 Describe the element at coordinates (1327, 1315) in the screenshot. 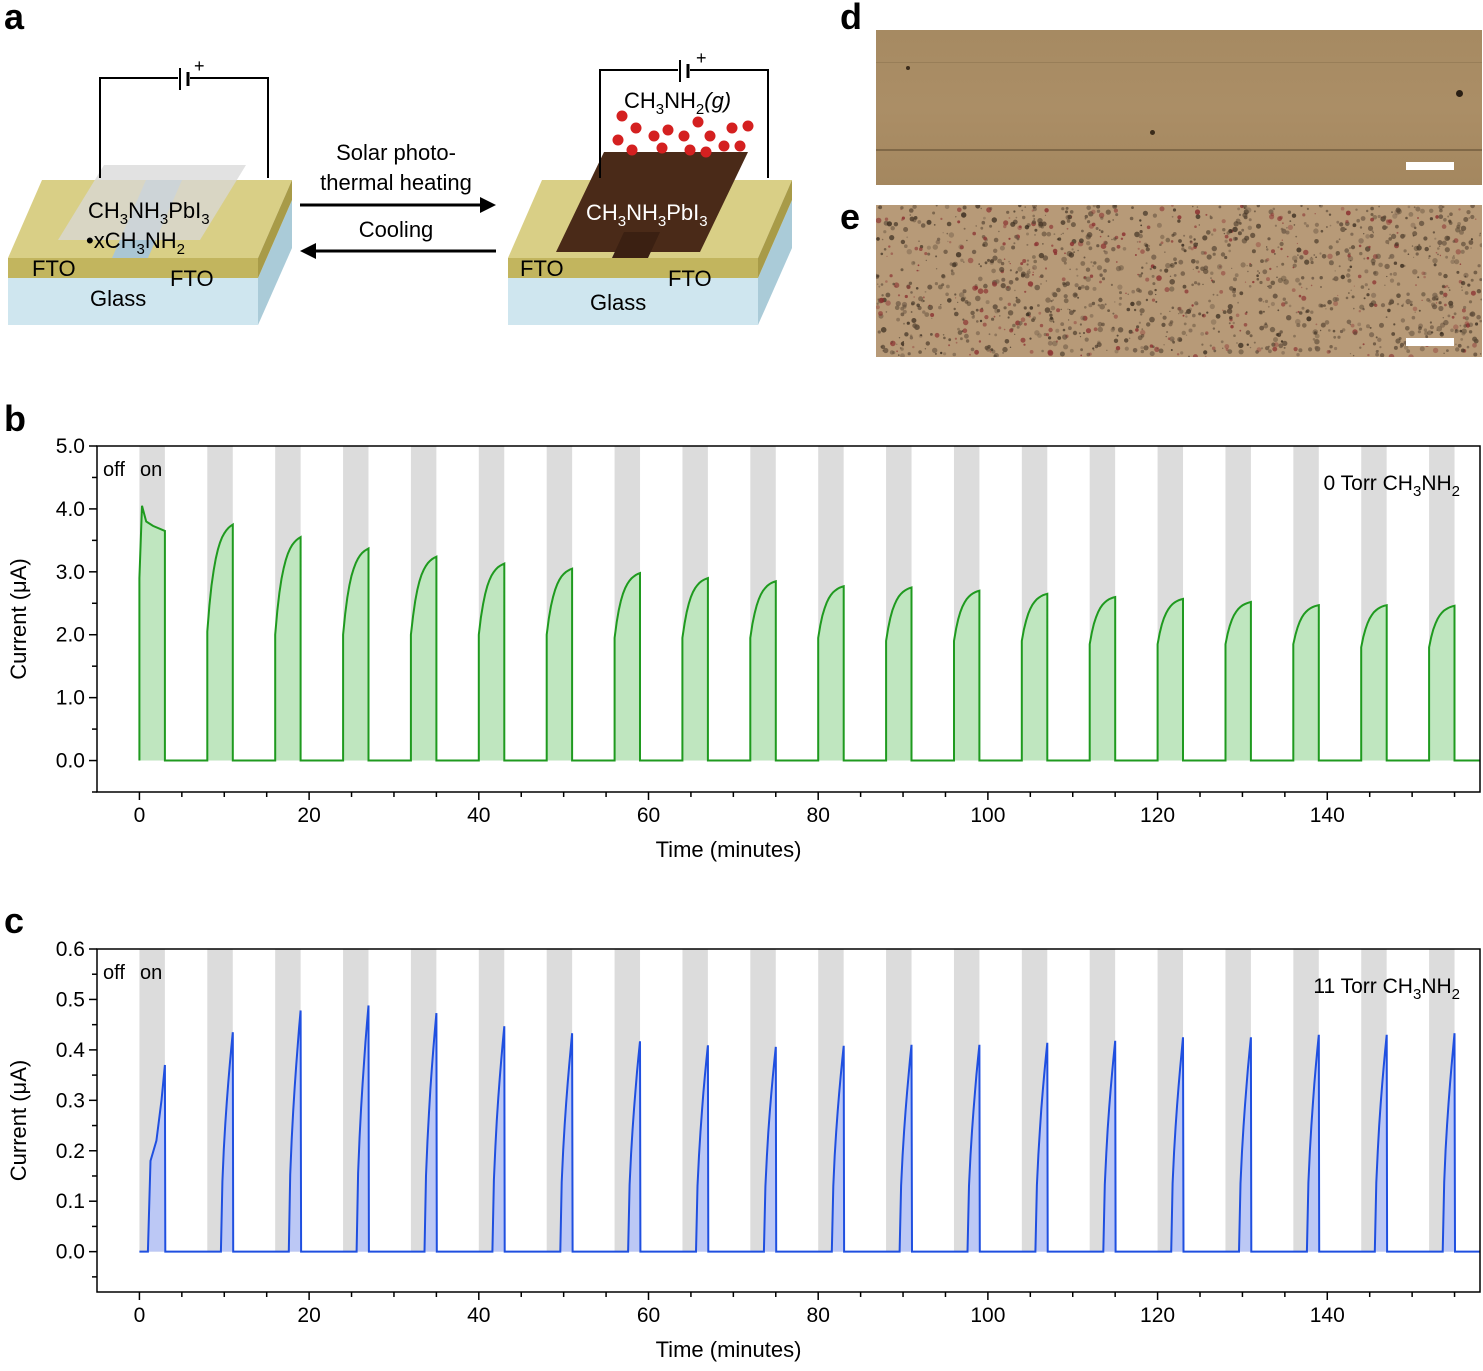

I see `x-tick-label: 140` at that location.